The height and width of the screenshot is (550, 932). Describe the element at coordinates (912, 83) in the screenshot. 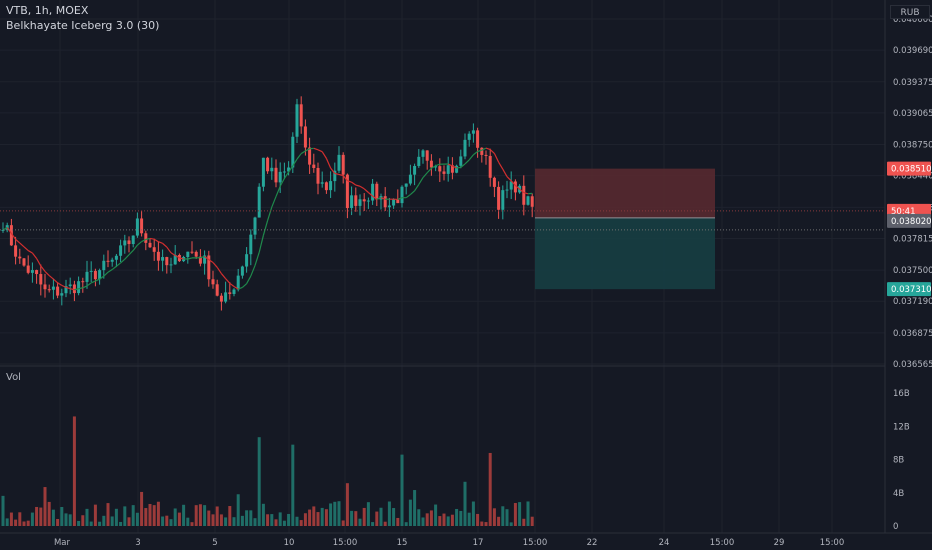

I see `price-tick-label: 0.039375` at that location.